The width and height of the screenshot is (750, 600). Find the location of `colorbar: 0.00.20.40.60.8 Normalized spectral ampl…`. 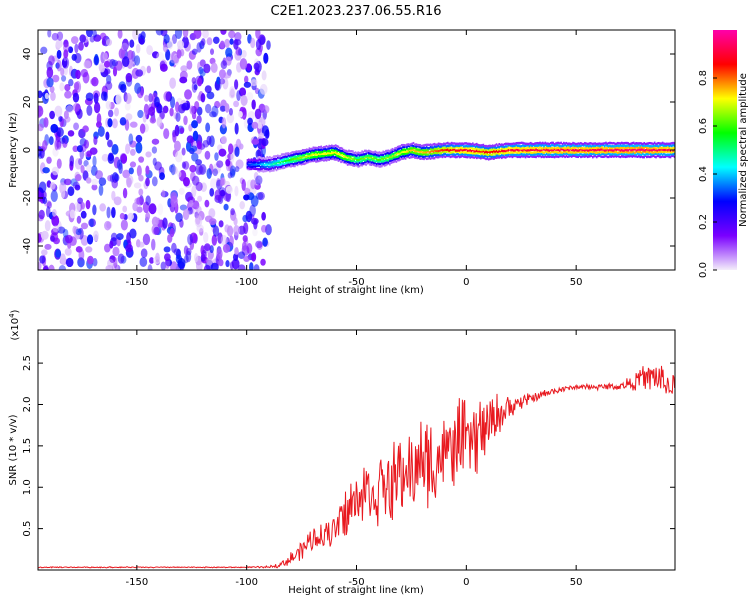

colorbar: 0.00.20.40.60.8 Normalized spectral ampl… is located at coordinates (723, 154).